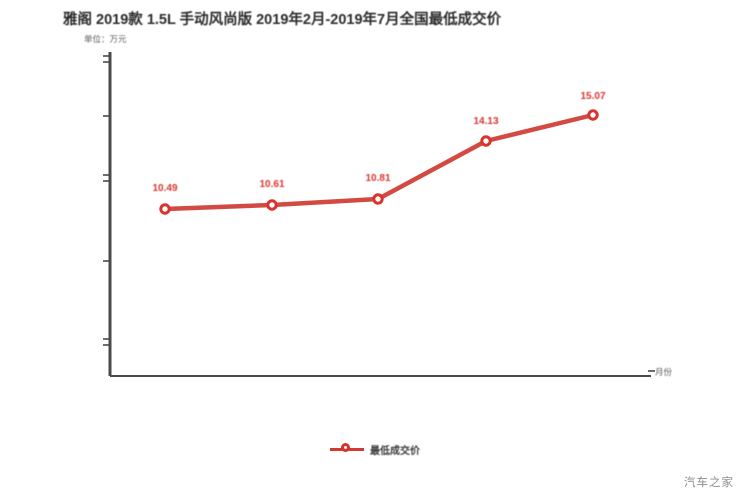 This screenshot has height=496, width=744. I want to click on y-axis-ticks, so click(106, 200).